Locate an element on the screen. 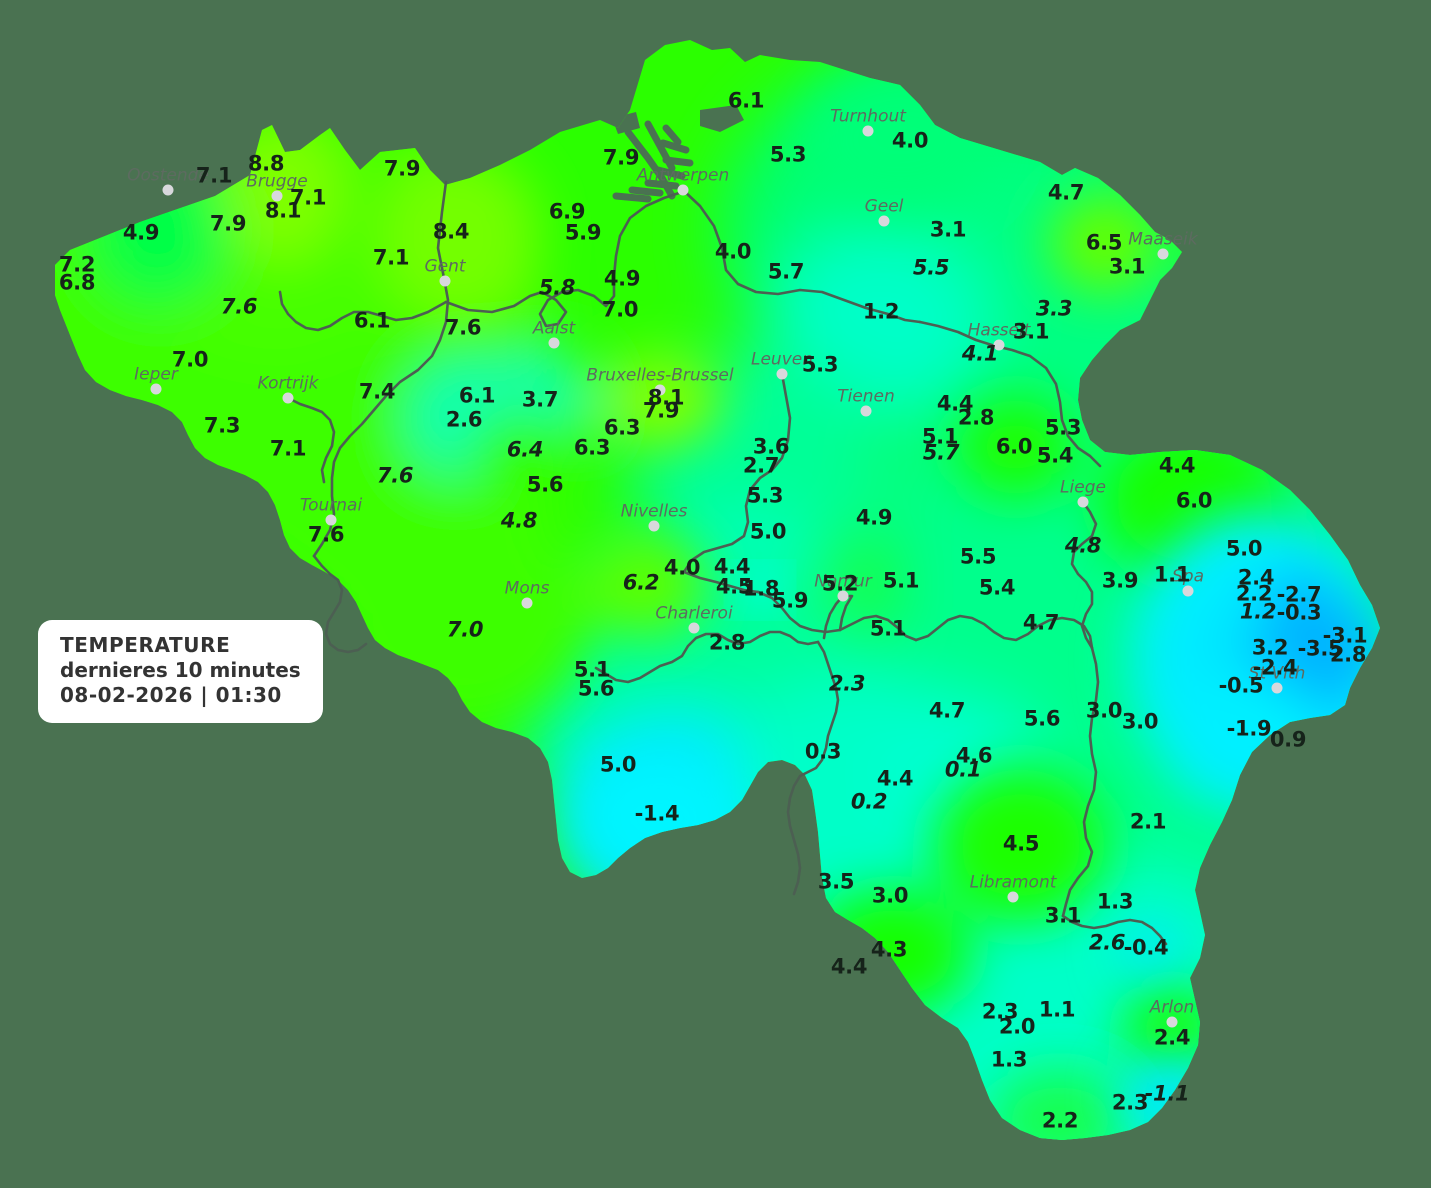 The image size is (1431, 1188). temperature-readout: 2.3 is located at coordinates (1130, 1102).